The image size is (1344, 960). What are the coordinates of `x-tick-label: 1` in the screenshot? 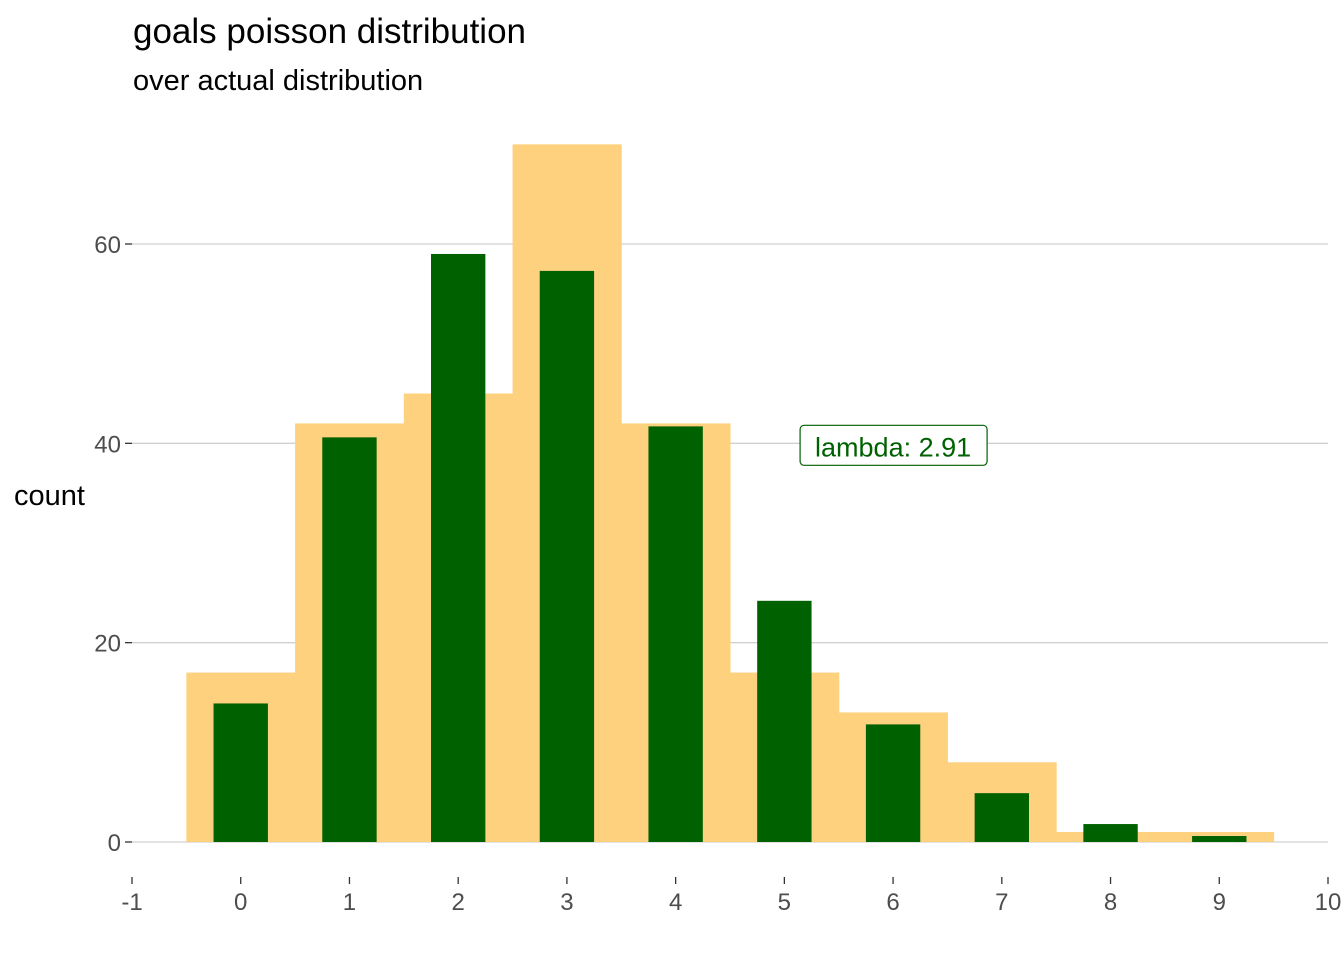 It's located at (349, 902).